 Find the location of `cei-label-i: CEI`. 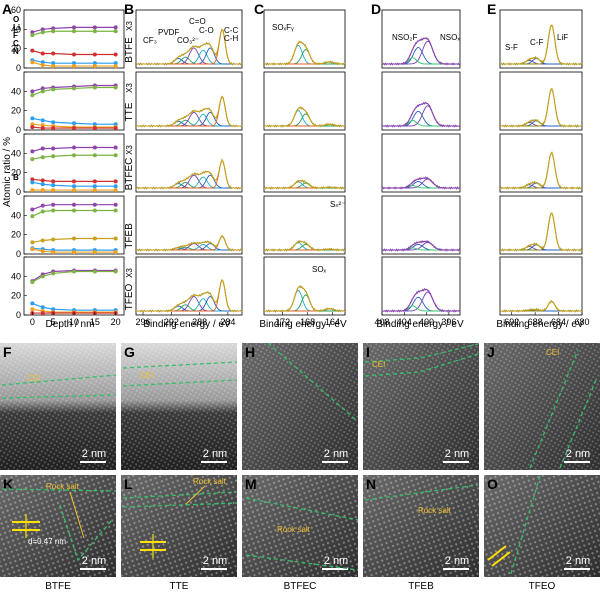

cei-label-i: CEI is located at coordinates (378, 364).